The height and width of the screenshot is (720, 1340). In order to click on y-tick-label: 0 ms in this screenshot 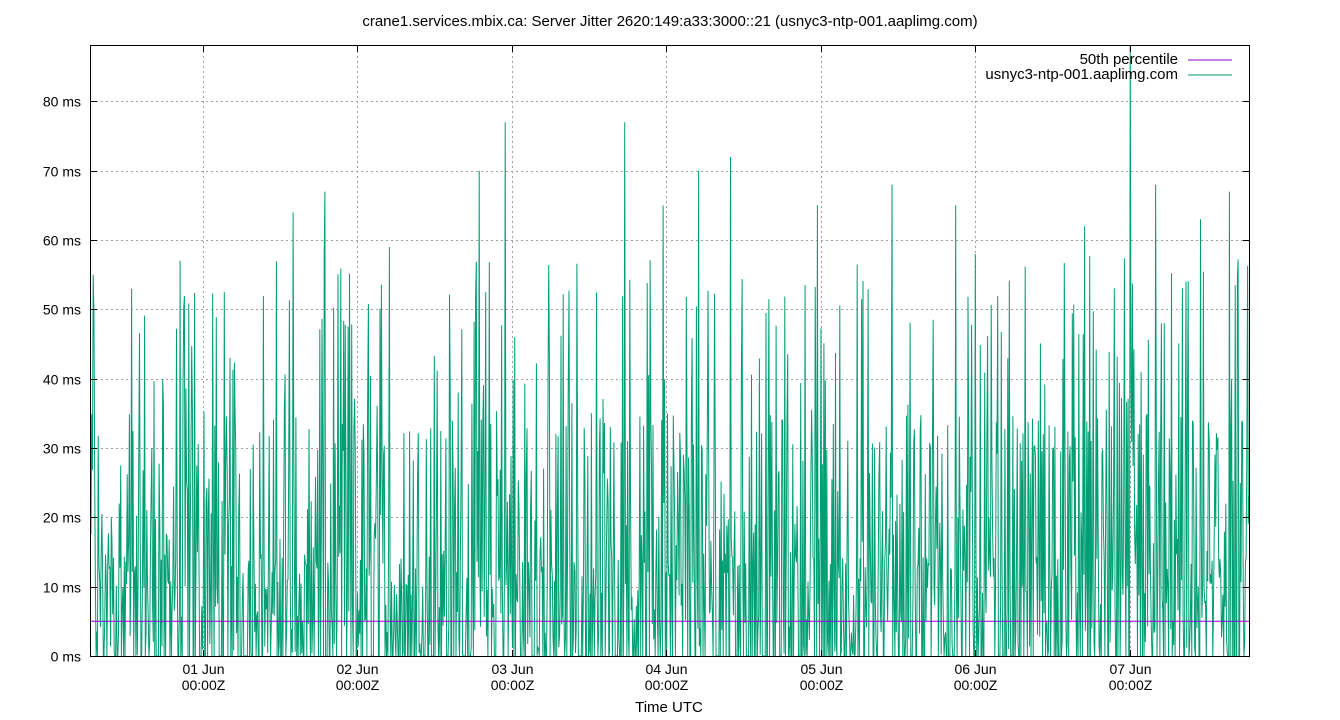, I will do `click(66, 657)`.